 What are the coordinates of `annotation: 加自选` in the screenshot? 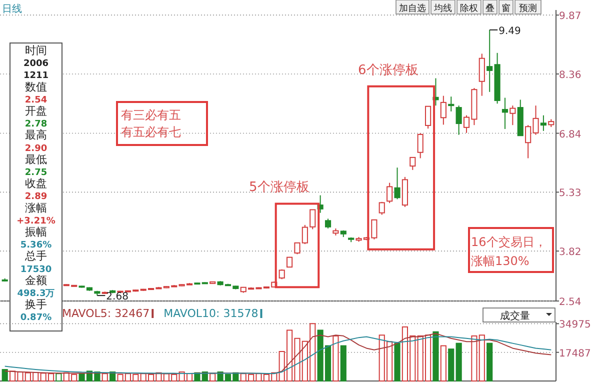 It's located at (412, 8).